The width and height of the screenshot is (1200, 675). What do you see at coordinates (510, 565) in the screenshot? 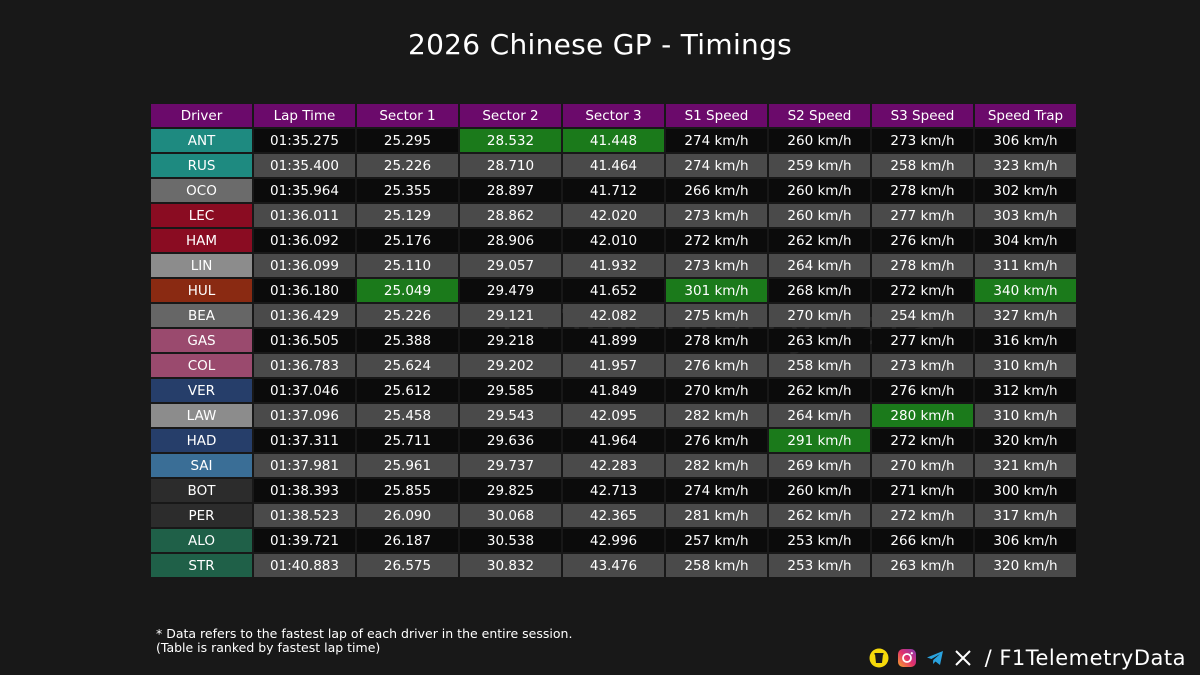
I see `value-cell: 30.832` at bounding box center [510, 565].